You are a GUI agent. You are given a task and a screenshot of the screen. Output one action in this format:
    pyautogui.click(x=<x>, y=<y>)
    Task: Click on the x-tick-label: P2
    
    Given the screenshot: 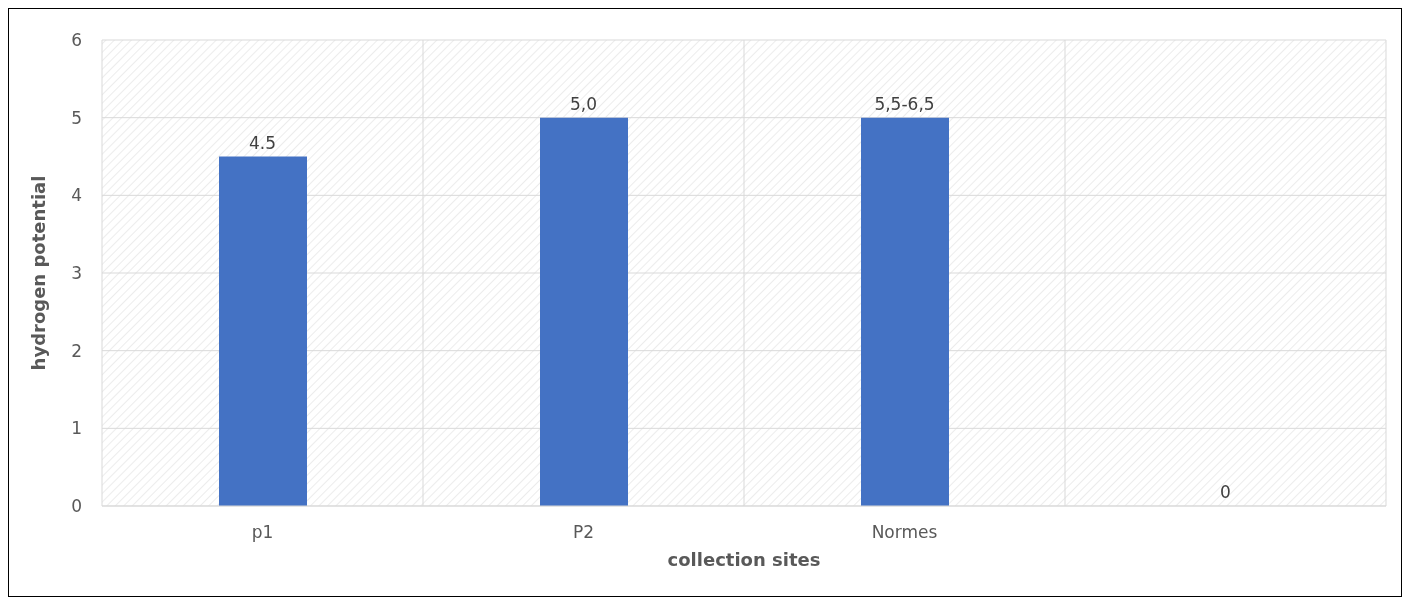 What is the action you would take?
    pyautogui.click(x=583, y=532)
    